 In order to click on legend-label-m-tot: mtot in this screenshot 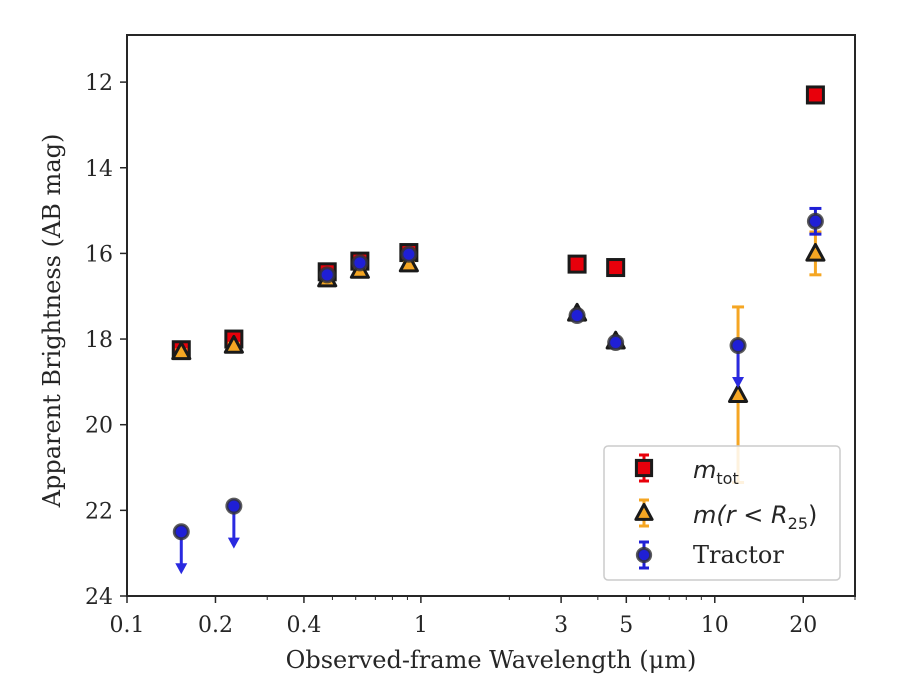, I will do `click(716, 472)`.